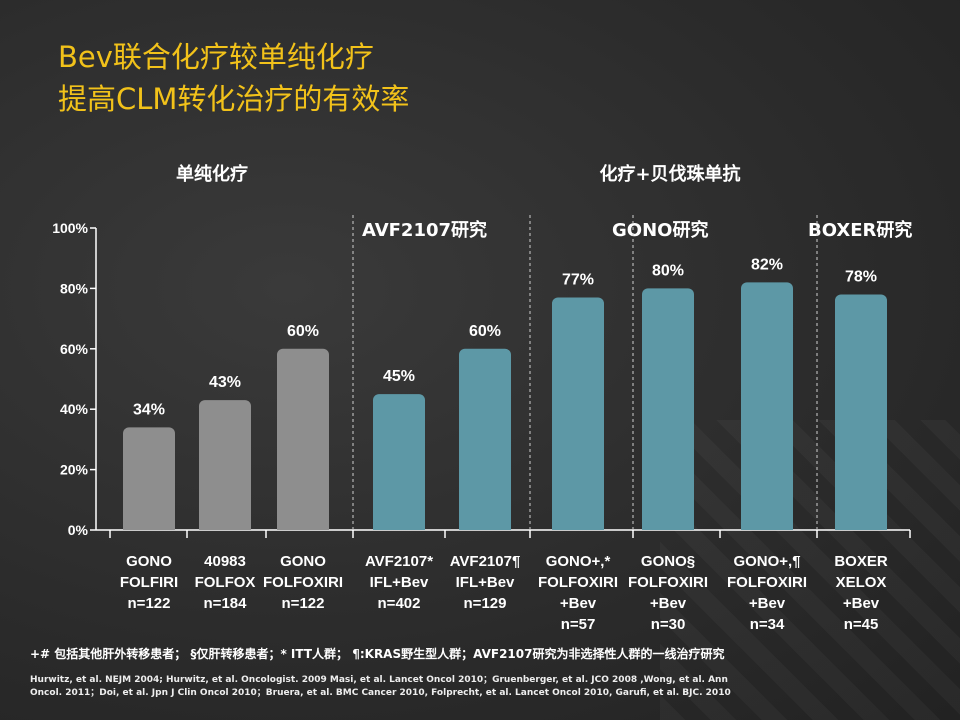 This screenshot has width=960, height=720. What do you see at coordinates (485, 561) in the screenshot?
I see `x-category-label: AVF2107¶` at bounding box center [485, 561].